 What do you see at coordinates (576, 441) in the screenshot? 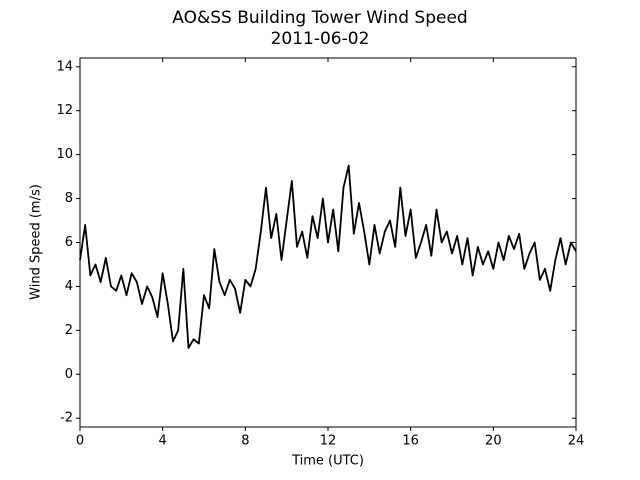
I see `x-tick-label: 24` at bounding box center [576, 441].